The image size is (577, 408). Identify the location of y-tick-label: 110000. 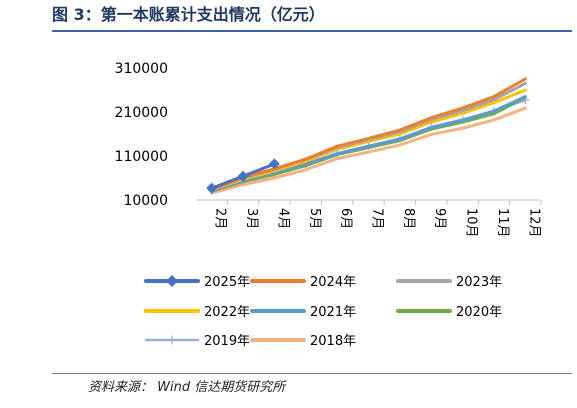
(141, 157).